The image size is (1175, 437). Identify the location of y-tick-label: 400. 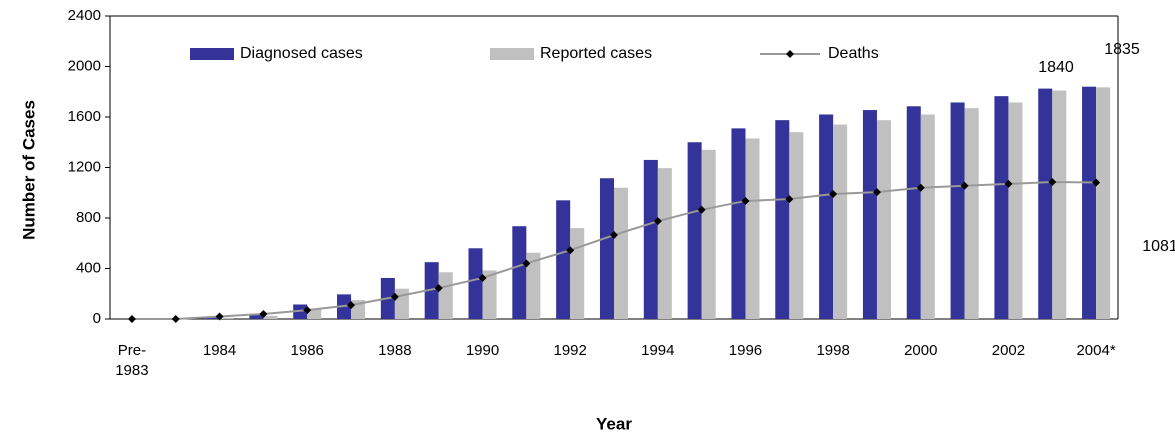
(88, 267).